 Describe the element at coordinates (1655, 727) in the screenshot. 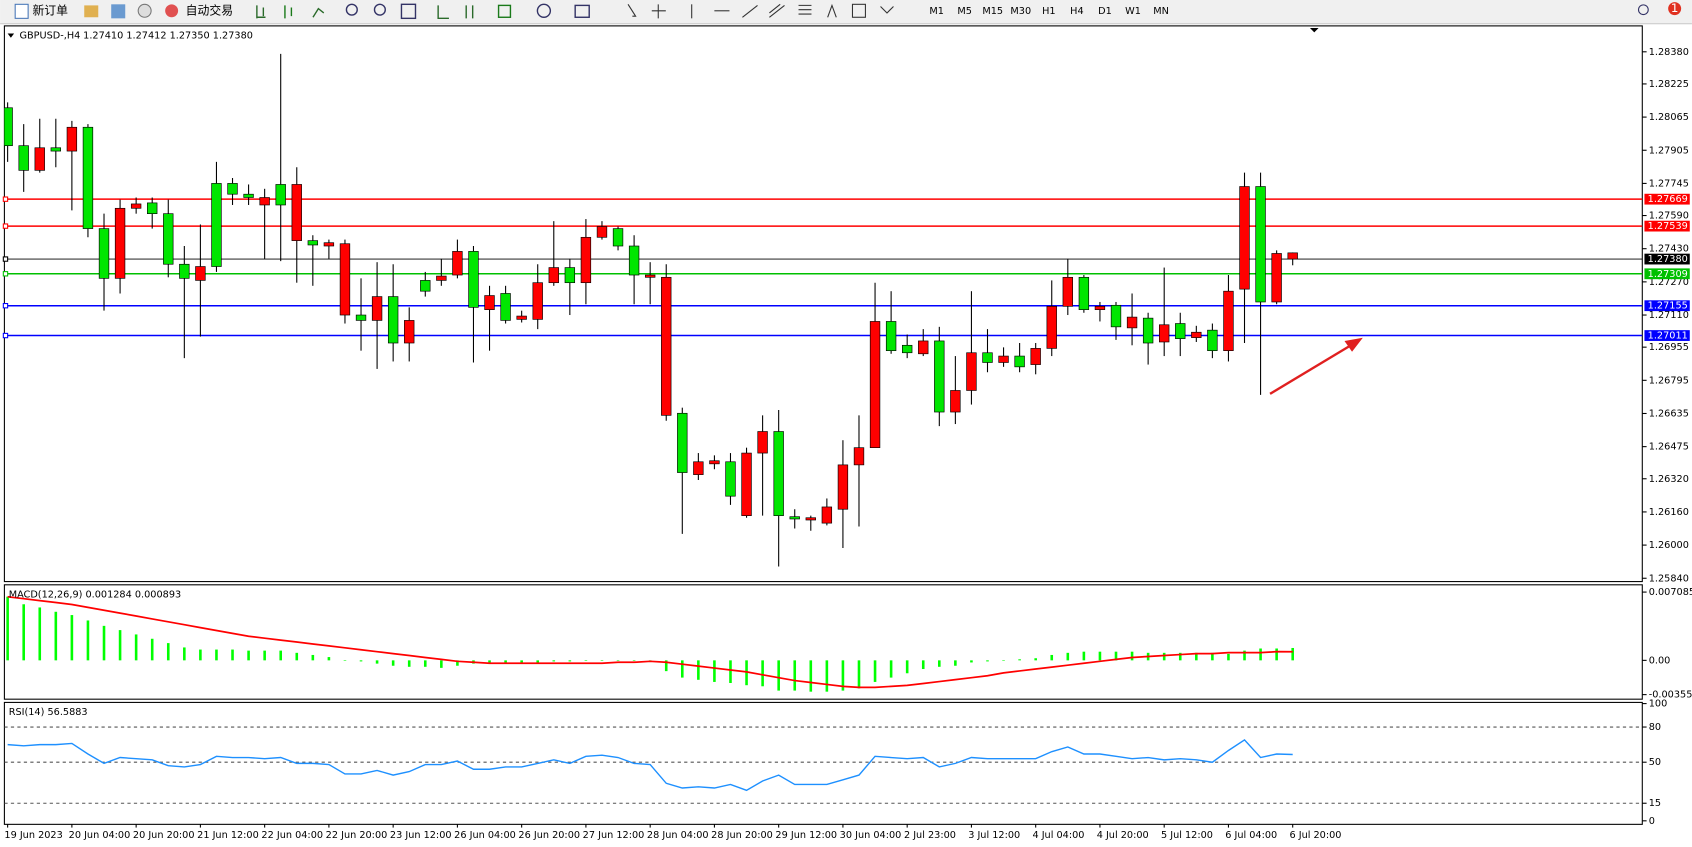

I see `y-tick-label: 80` at that location.